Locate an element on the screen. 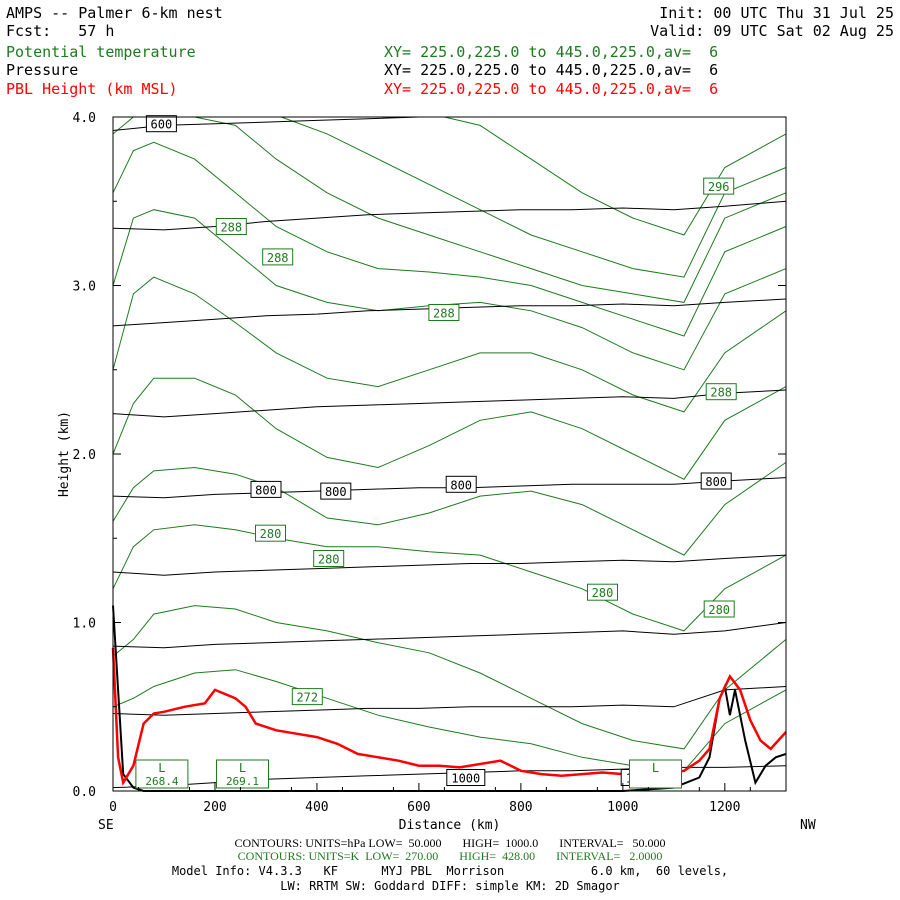 This screenshot has width=900, height=900. pbl-layer is located at coordinates (449, 716).